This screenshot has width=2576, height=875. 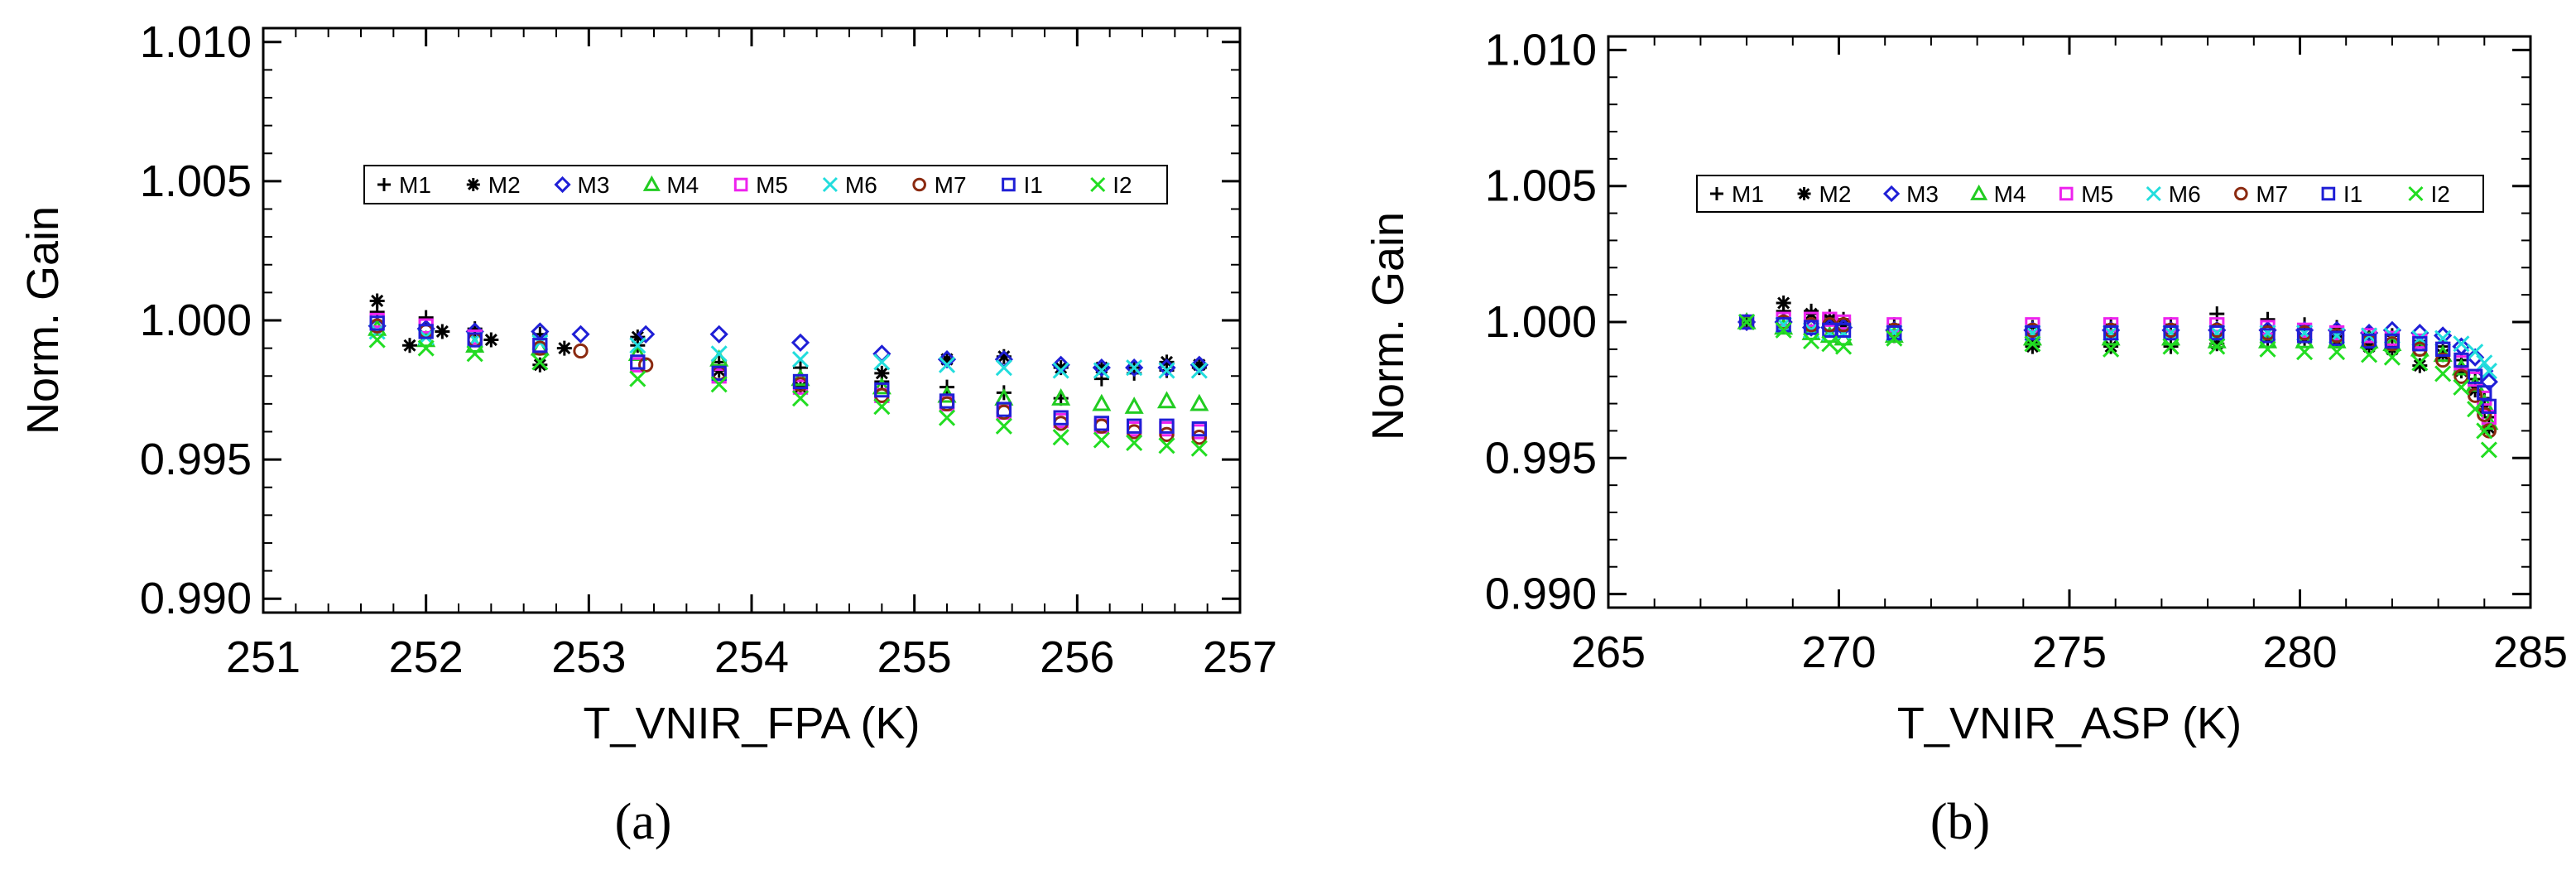 I want to click on x-tick-label: 280, so click(x=2299, y=652).